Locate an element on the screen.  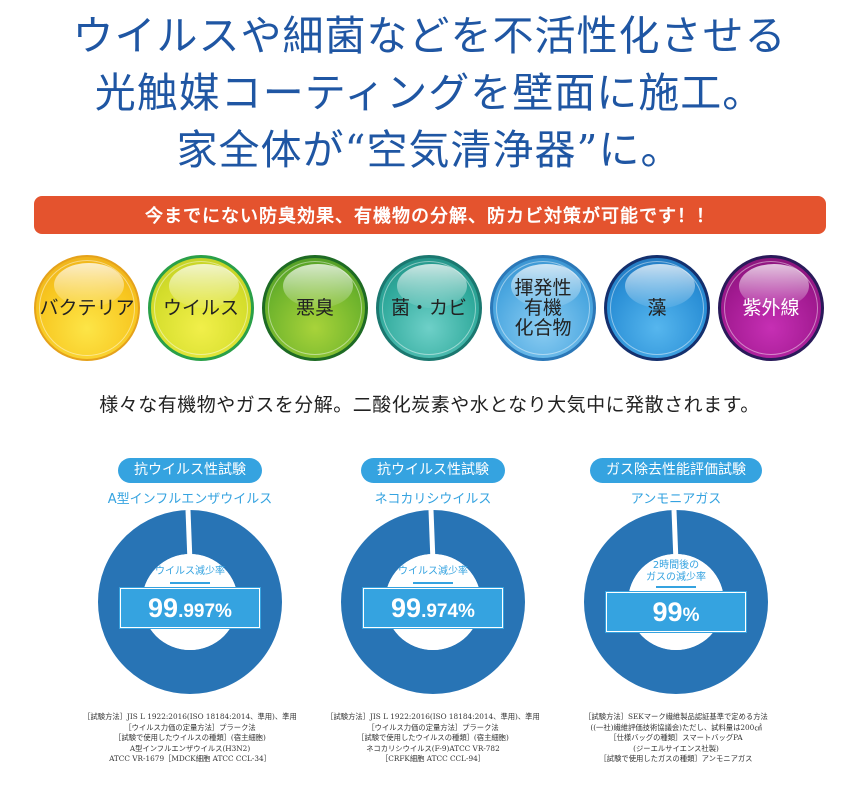
target-label: 紫外線 is located at coordinates (771, 307).